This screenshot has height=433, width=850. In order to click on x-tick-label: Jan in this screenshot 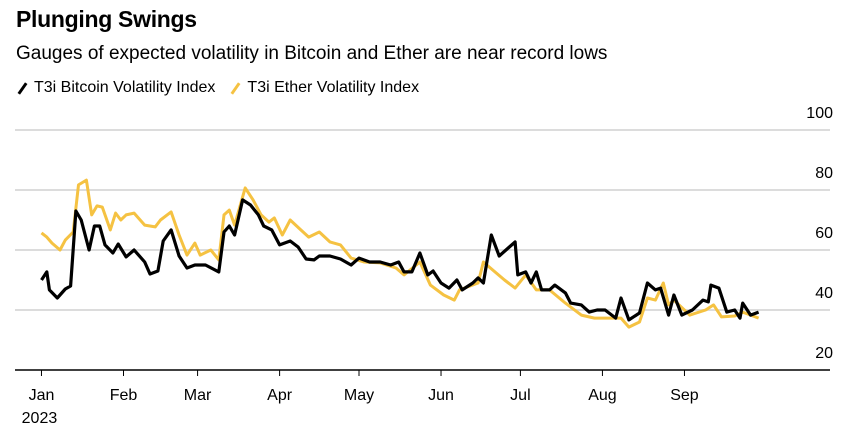, I will do `click(42, 395)`.